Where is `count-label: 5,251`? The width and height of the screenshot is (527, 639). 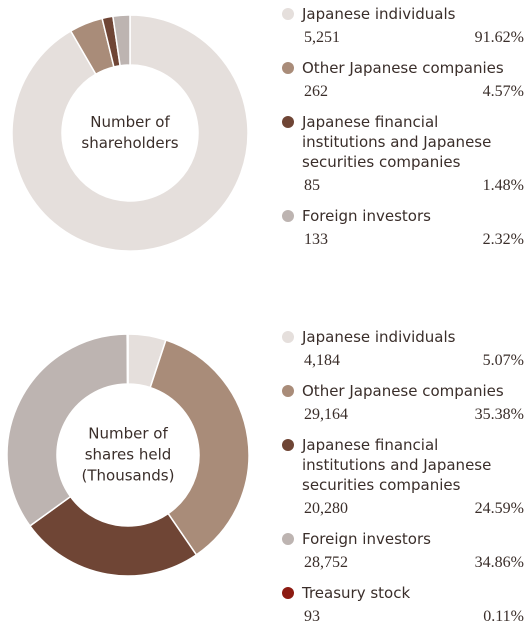
count-label: 5,251 is located at coordinates (322, 37).